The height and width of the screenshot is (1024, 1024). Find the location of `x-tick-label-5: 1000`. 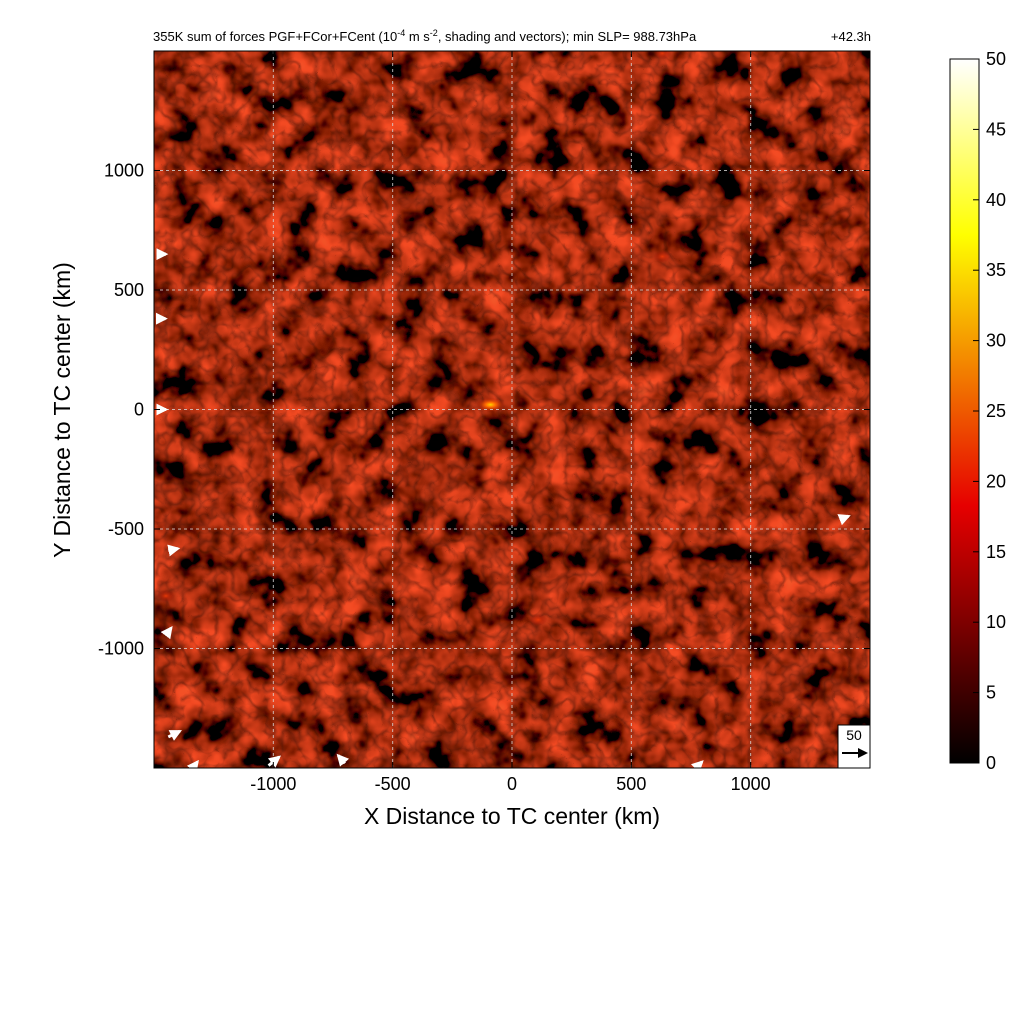

x-tick-label-5: 1000 is located at coordinates (751, 784).